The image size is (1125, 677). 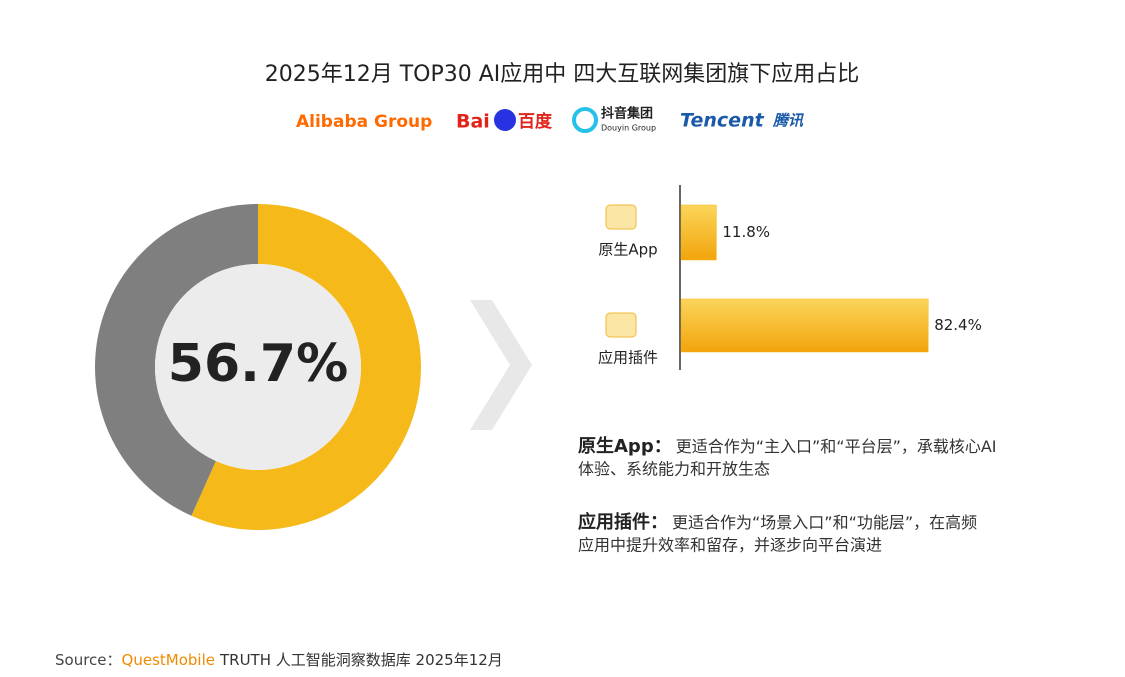 I want to click on donut-center-label: 56.7%, so click(x=258, y=364).